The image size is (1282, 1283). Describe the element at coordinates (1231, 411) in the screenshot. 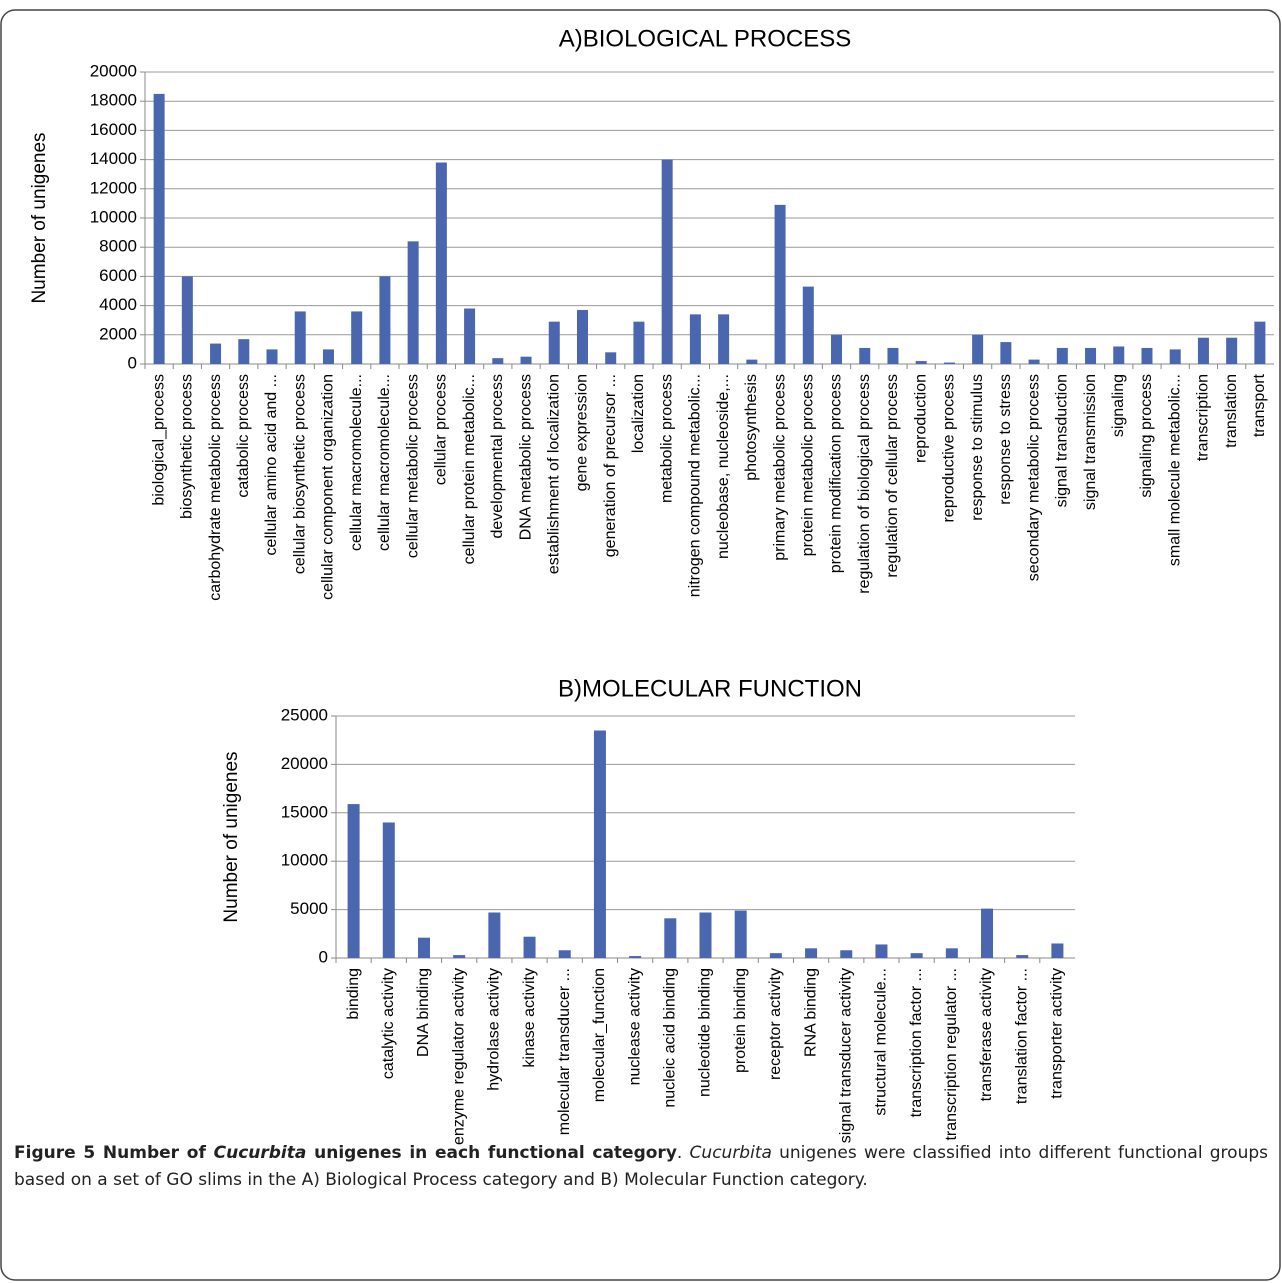

I see `x-tick-label: translation` at that location.